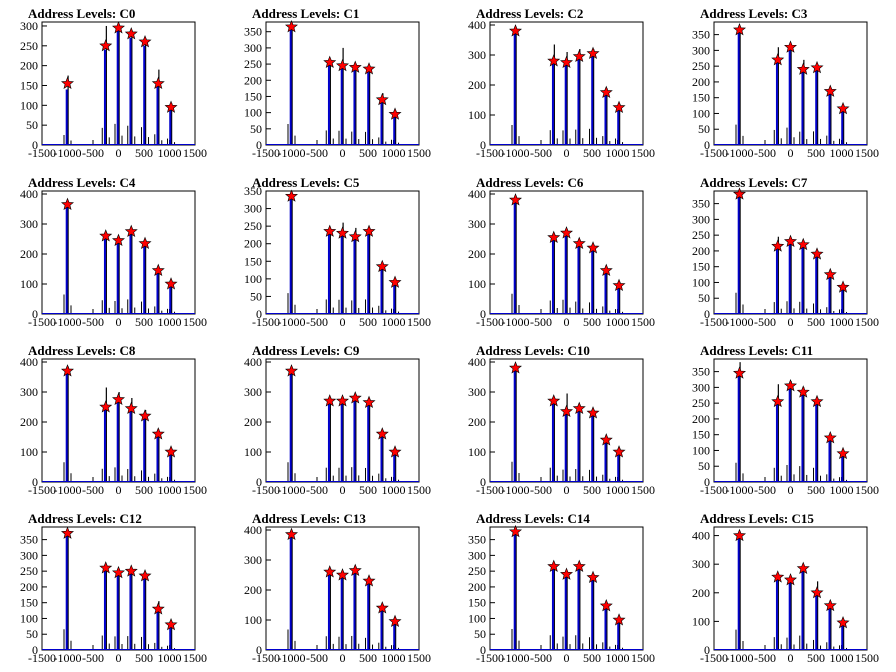 This screenshot has height=672, width=896. What do you see at coordinates (81, 13) in the screenshot?
I see `chart-title: Address Levels: C0` at bounding box center [81, 13].